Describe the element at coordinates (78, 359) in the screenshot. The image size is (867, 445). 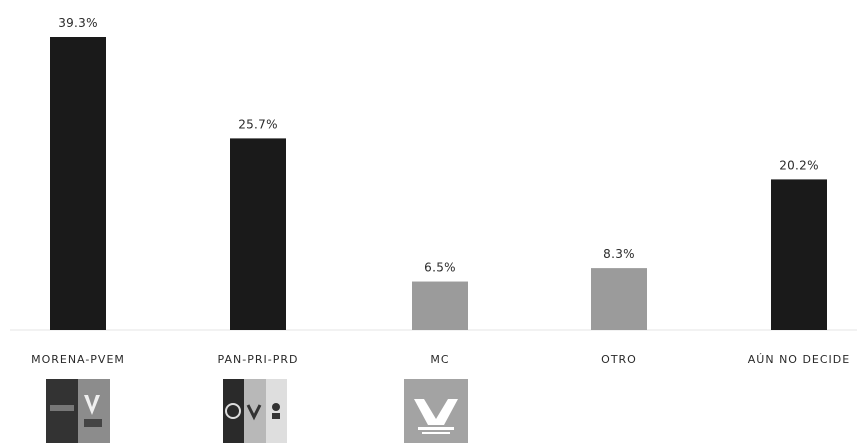
I see `category-label-1: MORENA-PVEM` at that location.